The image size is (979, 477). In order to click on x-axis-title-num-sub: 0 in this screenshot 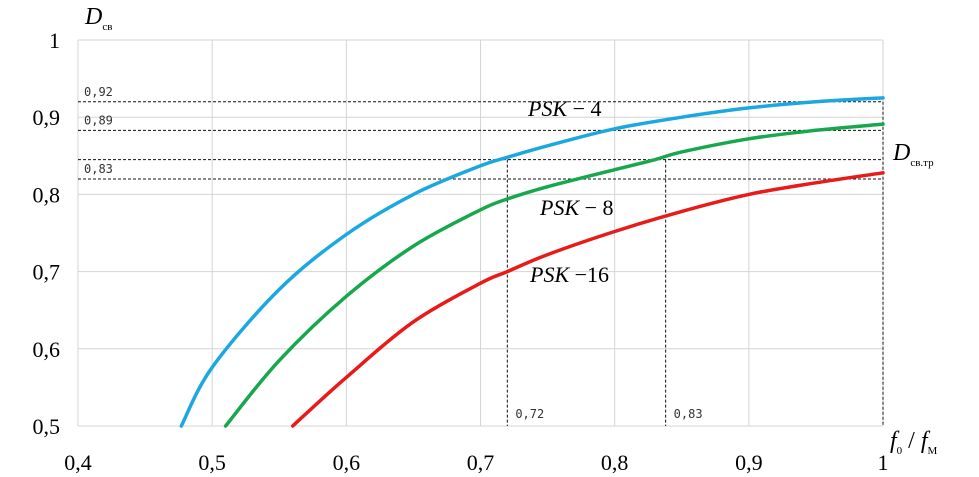, I will do `click(900, 451)`.